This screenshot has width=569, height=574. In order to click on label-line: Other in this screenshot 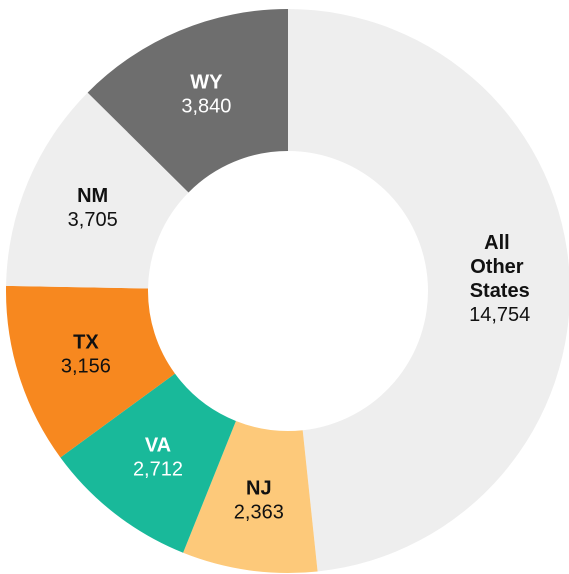, I will do `click(499, 267)`.